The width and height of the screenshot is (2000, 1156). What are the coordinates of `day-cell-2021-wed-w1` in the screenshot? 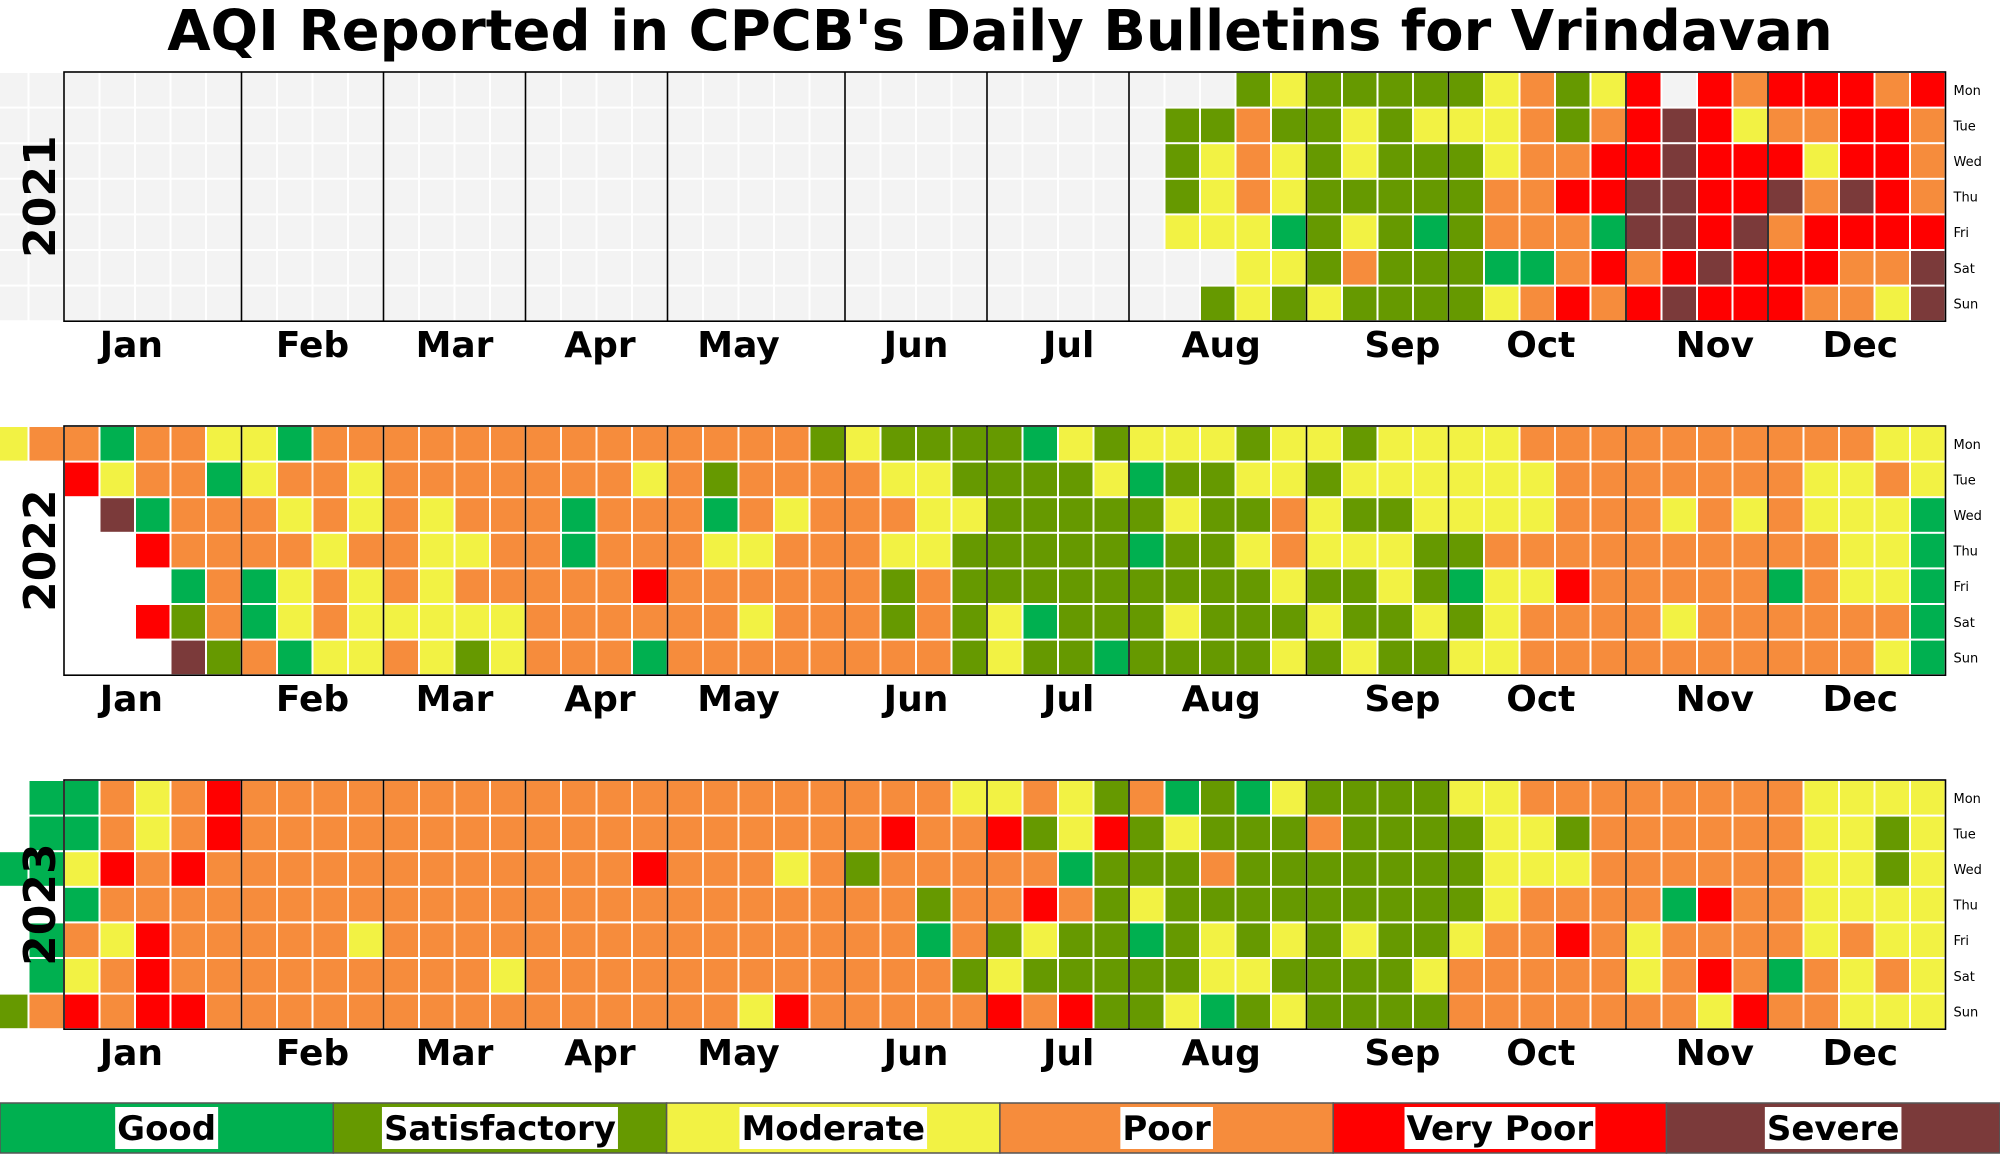 It's located at (117, 161).